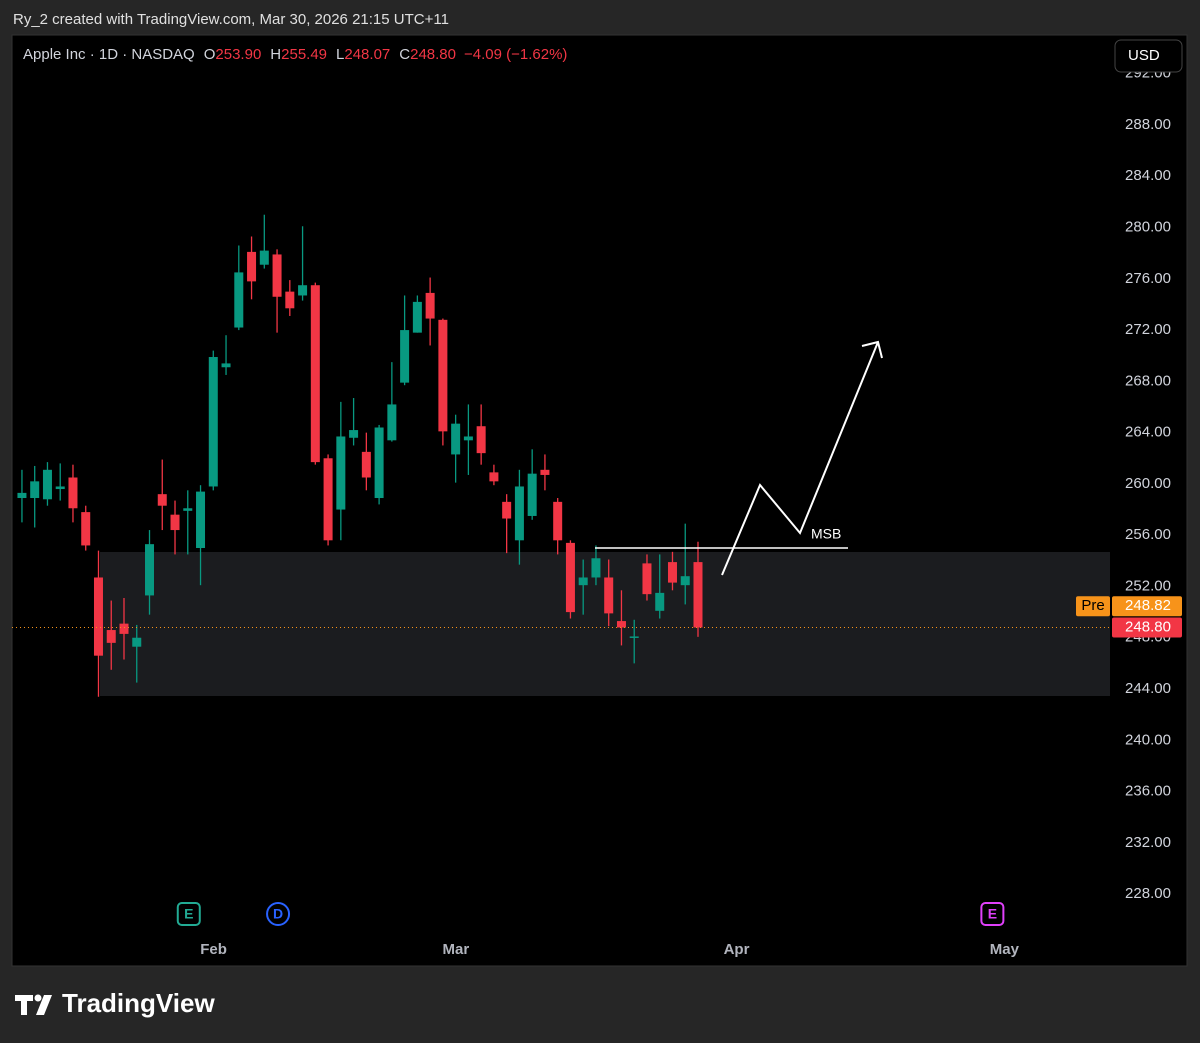 This screenshot has height=1043, width=1200. I want to click on y-tick-label: 244.00, so click(1148, 688).